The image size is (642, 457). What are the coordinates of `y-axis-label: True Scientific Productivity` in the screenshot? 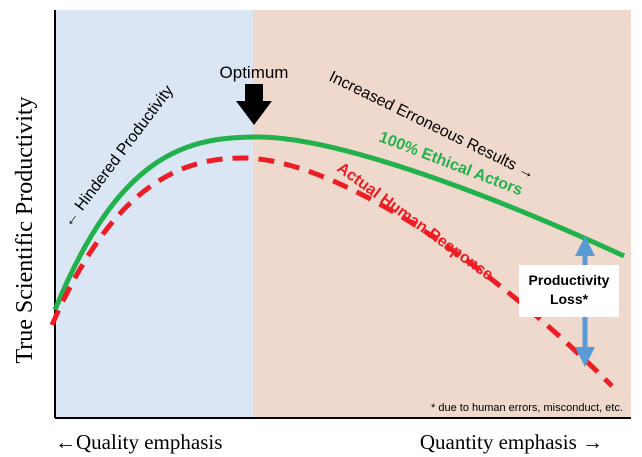 It's located at (25, 229).